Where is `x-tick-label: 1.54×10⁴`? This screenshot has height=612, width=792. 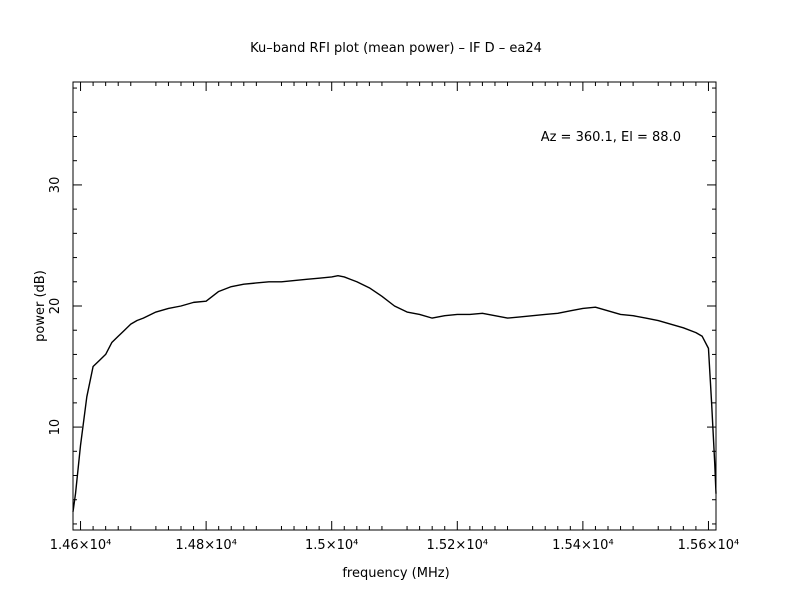 x-tick-label: 1.54×10⁴ is located at coordinates (583, 545).